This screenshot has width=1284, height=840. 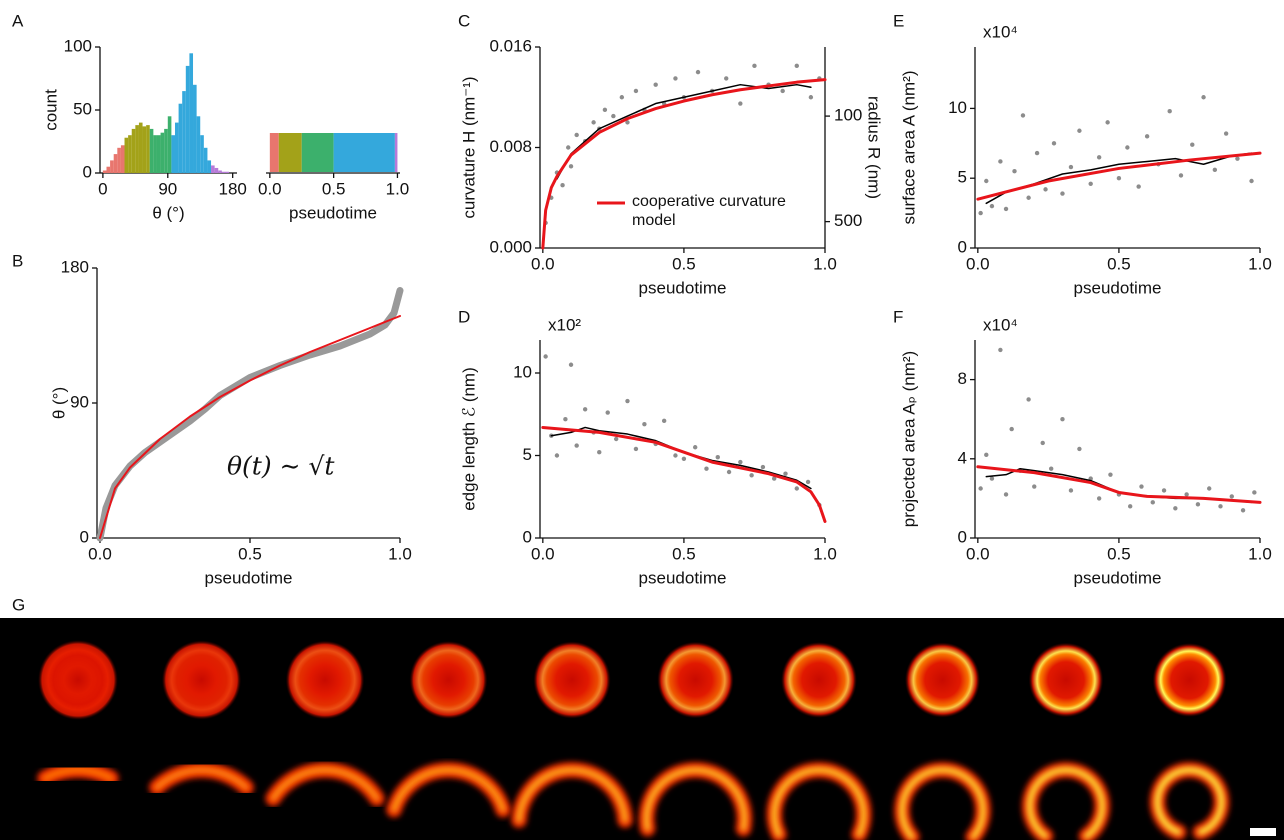 What do you see at coordinates (78, 45) in the screenshot?
I see `y-tick-label: 100` at bounding box center [78, 45].